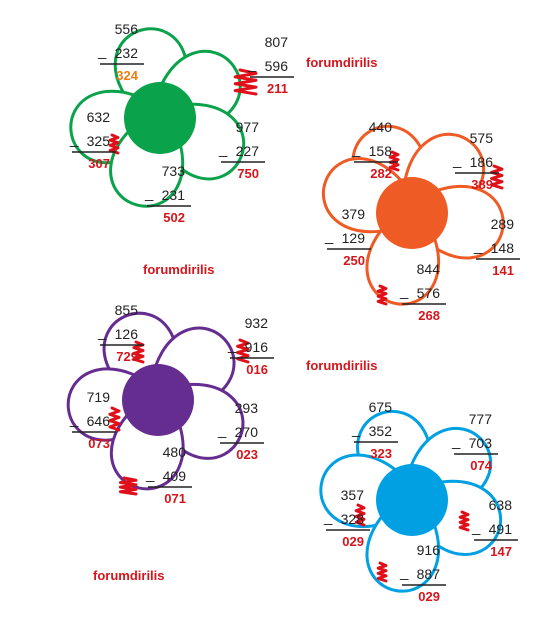 This screenshot has height=642, width=540. Describe the element at coordinates (501, 529) in the screenshot. I see `subtrahend: 491` at that location.